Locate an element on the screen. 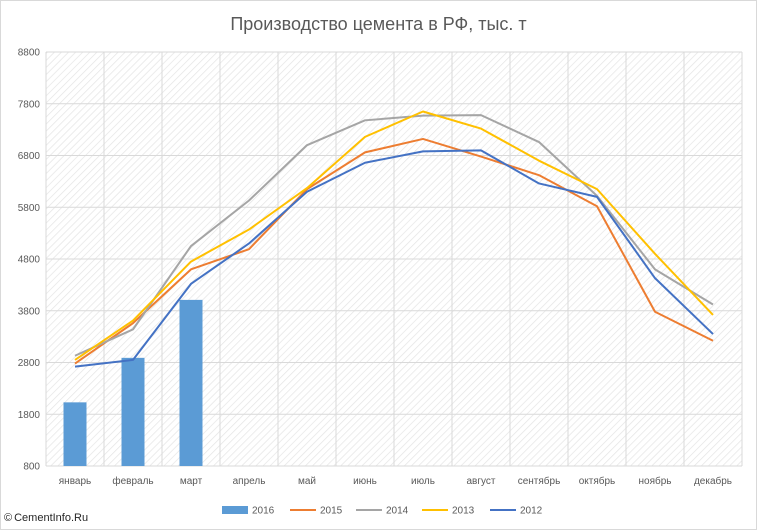 This screenshot has width=757, height=530. legend-label: 2015 is located at coordinates (331, 511).